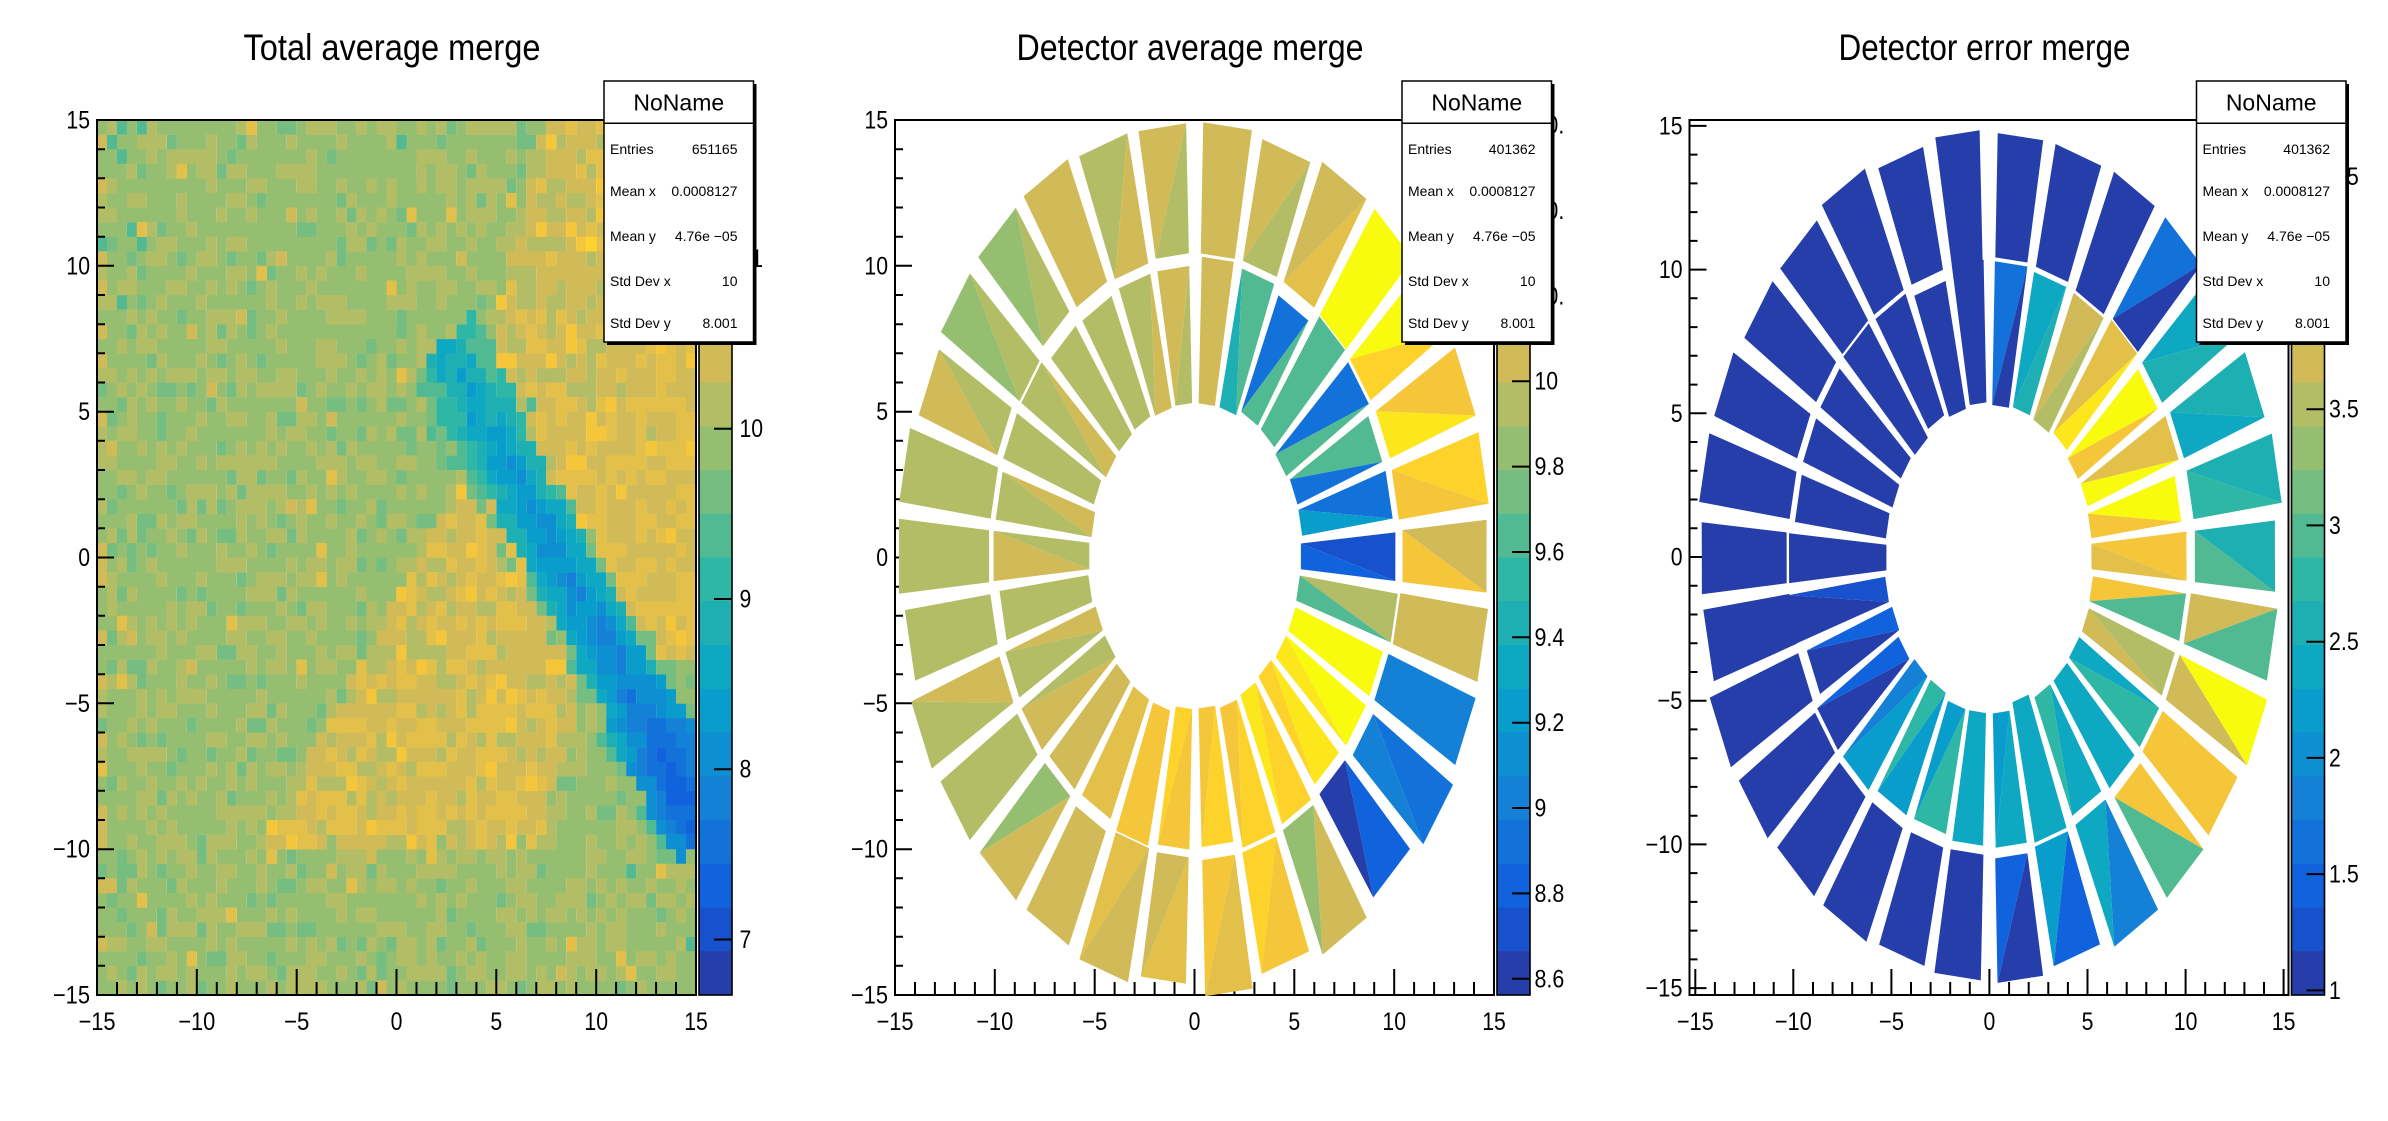  Describe the element at coordinates (1985, 47) in the screenshot. I see `svg-text: Detector error merge` at that location.